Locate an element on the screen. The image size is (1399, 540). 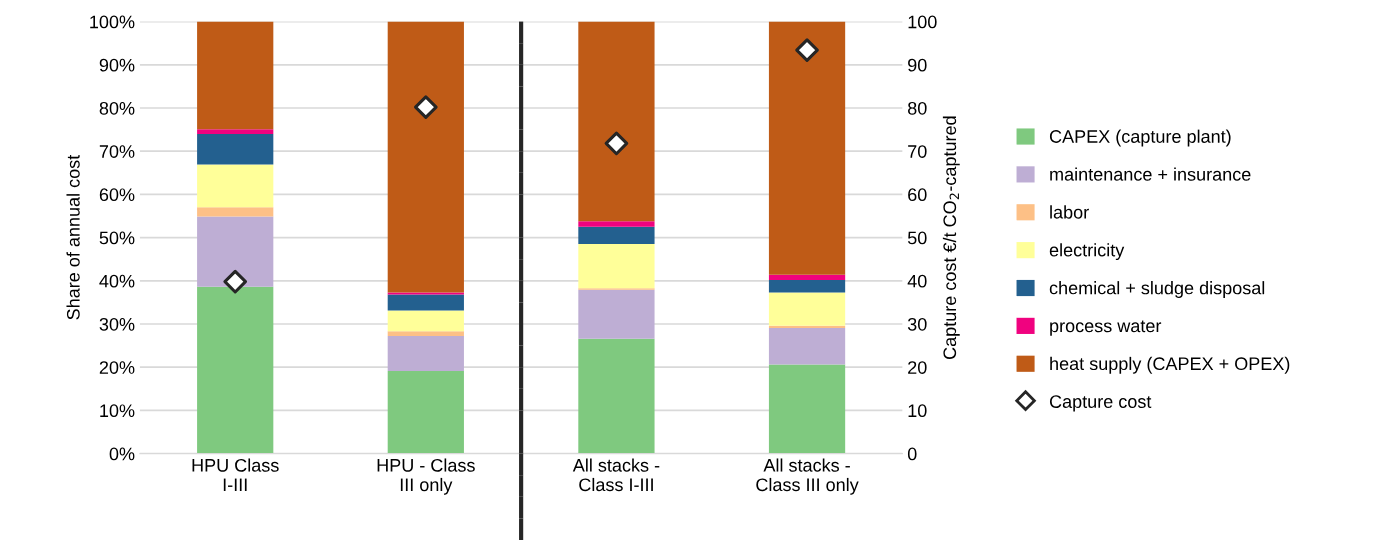
y-tick-label: 50% is located at coordinates (117, 238).